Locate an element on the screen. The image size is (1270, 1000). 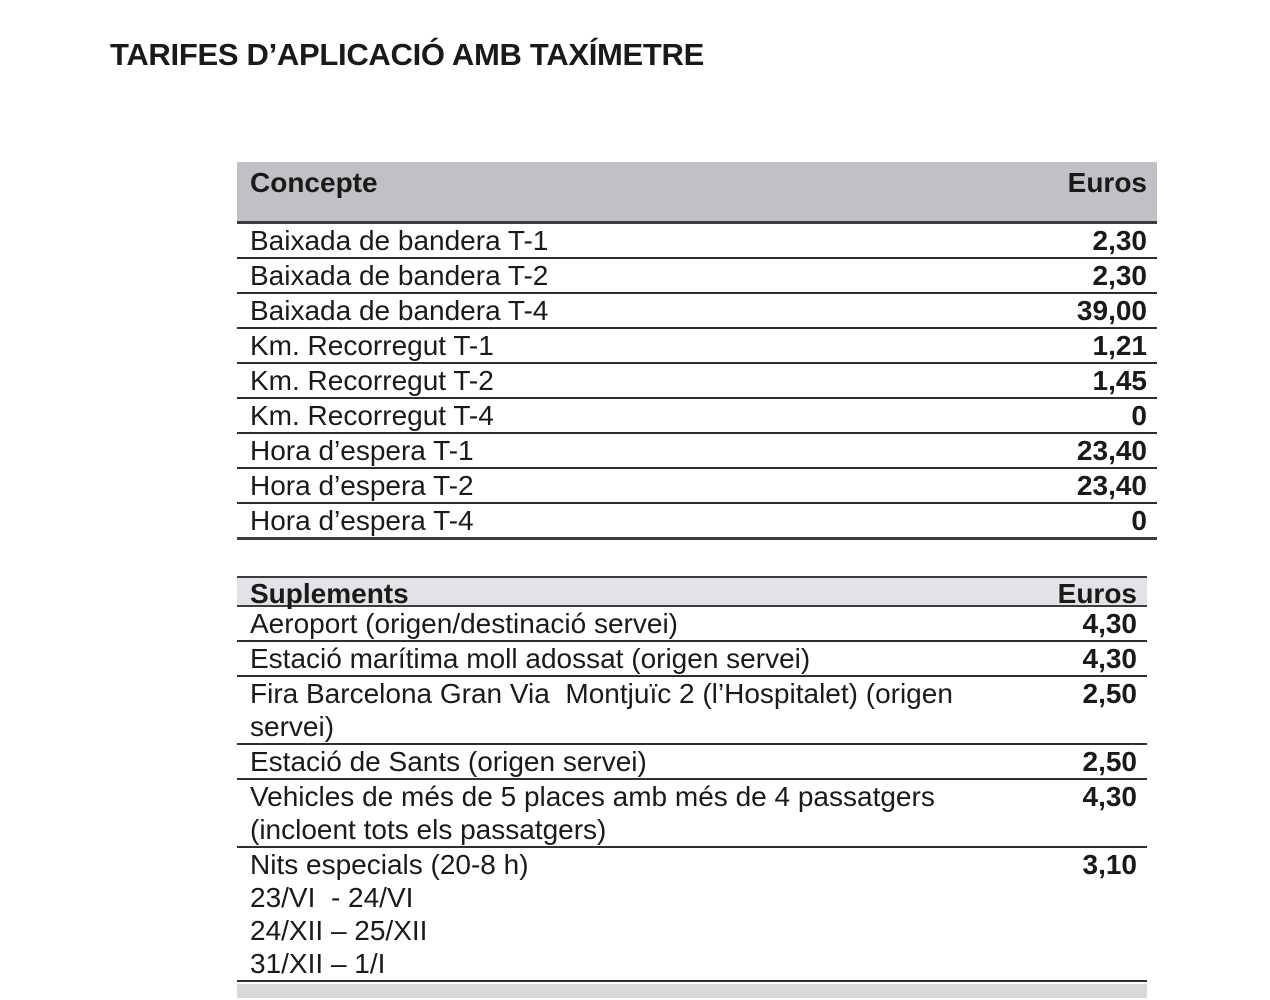
table-row: Km. Recorregut T-4 0 is located at coordinates (697, 416).